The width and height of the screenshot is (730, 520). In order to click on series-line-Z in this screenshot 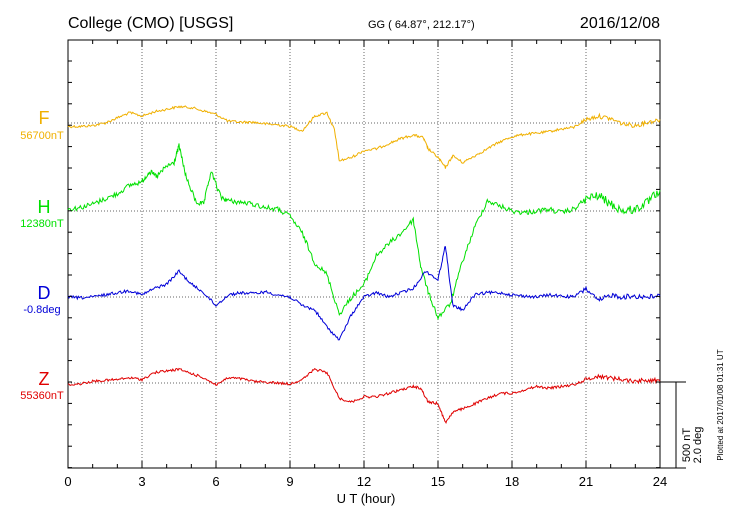, I will do `click(364, 396)`.